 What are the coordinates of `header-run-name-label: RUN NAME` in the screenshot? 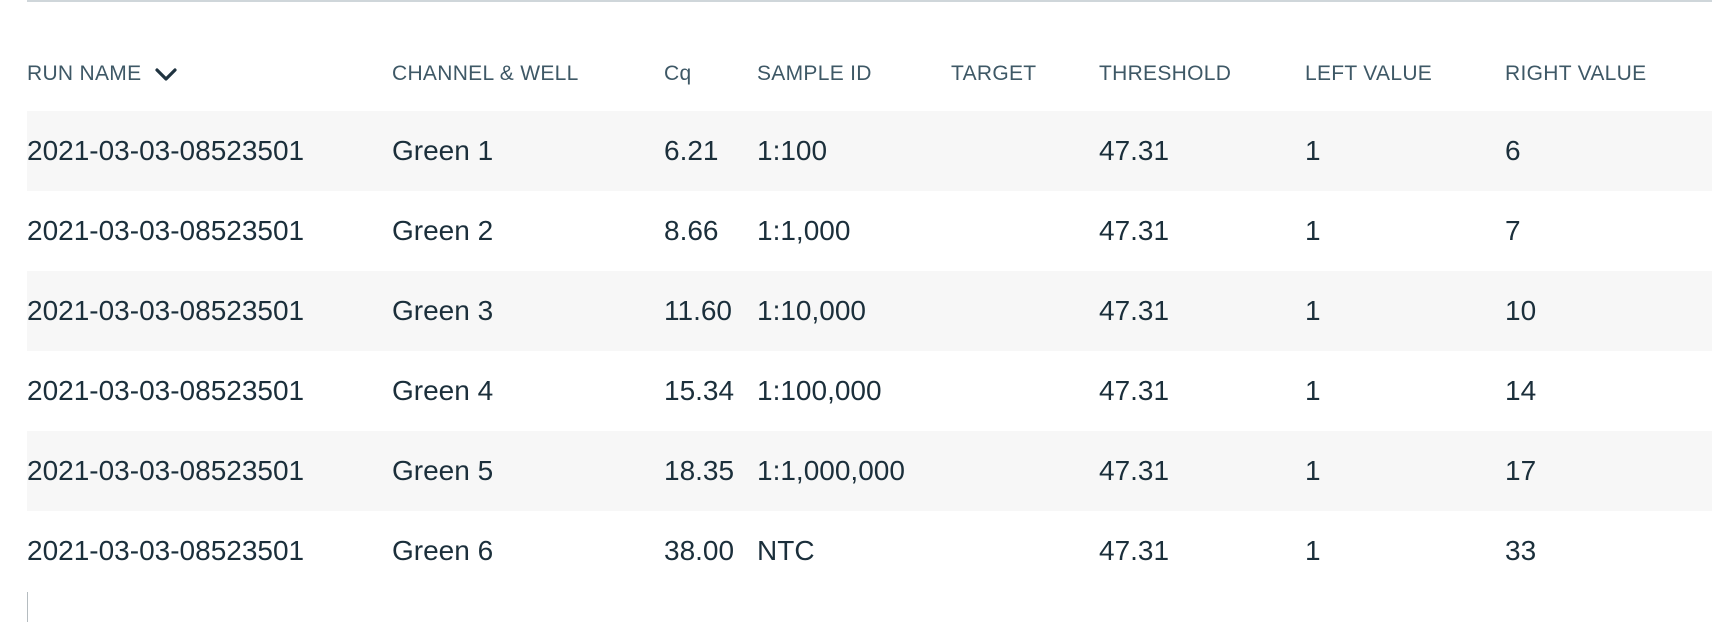 It's located at (84, 73).